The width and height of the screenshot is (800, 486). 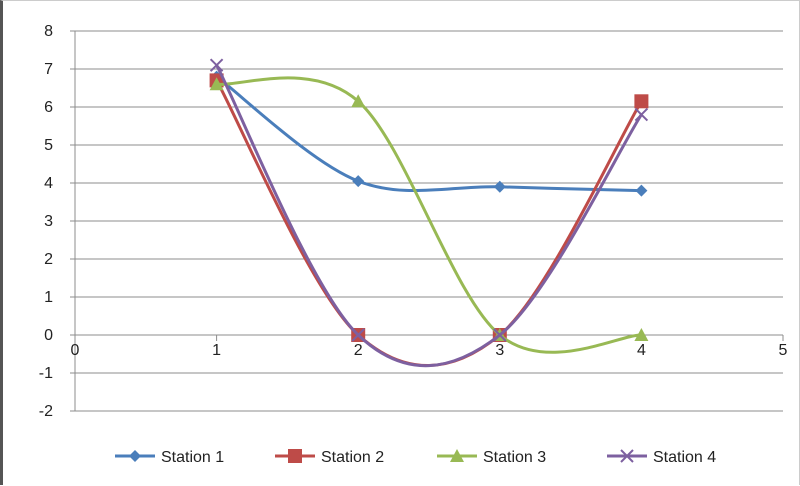 I want to click on legend-label: Station 2, so click(x=352, y=457).